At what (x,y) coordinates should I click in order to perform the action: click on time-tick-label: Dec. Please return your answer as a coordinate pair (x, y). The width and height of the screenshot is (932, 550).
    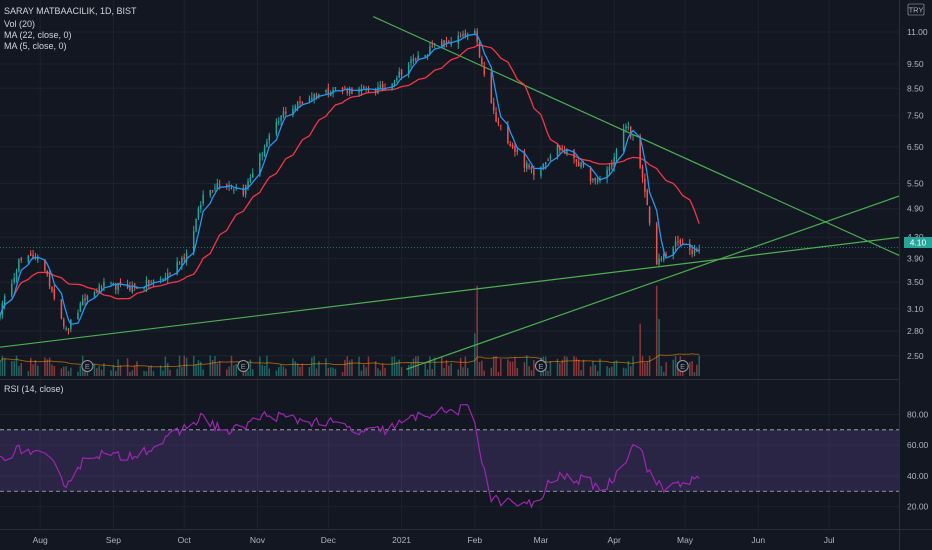
    Looking at the image, I should click on (329, 540).